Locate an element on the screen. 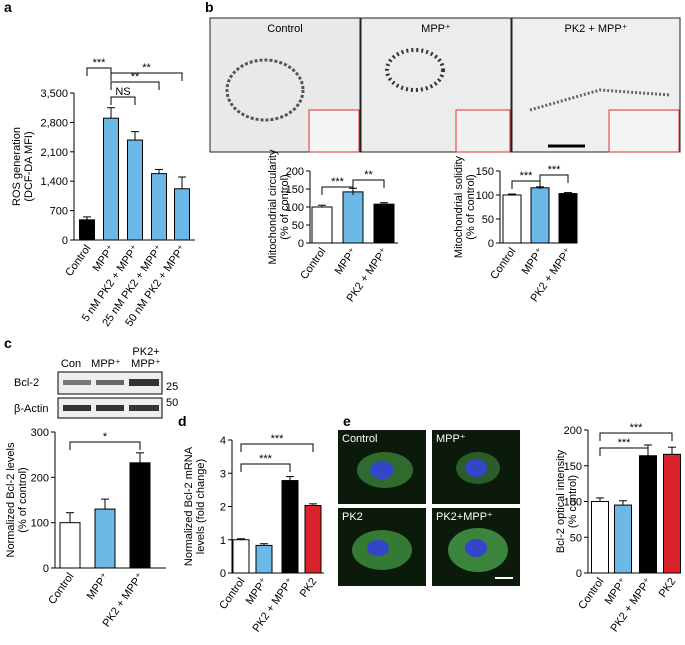 The image size is (685, 645). y-axis-label: Bcl-2 optical intensity is located at coordinates (561, 501).